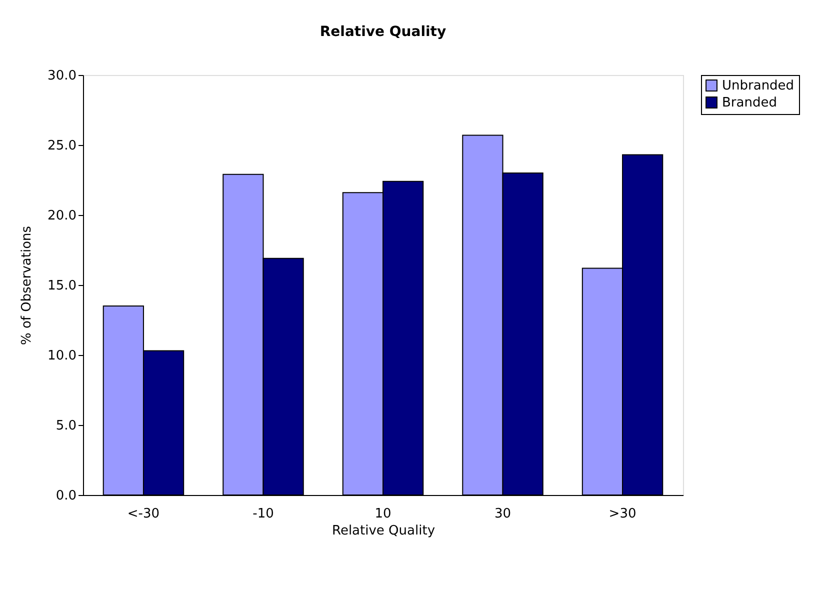 This screenshot has width=826, height=602. Describe the element at coordinates (383, 514) in the screenshot. I see `x-tick-label: 10` at that location.